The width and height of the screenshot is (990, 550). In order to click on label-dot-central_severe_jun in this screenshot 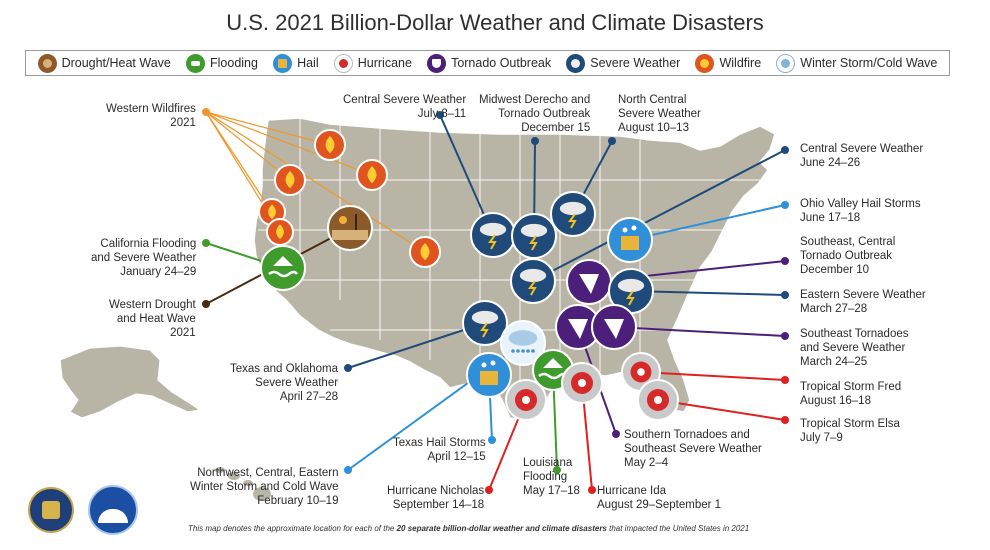, I will do `click(785, 150)`.